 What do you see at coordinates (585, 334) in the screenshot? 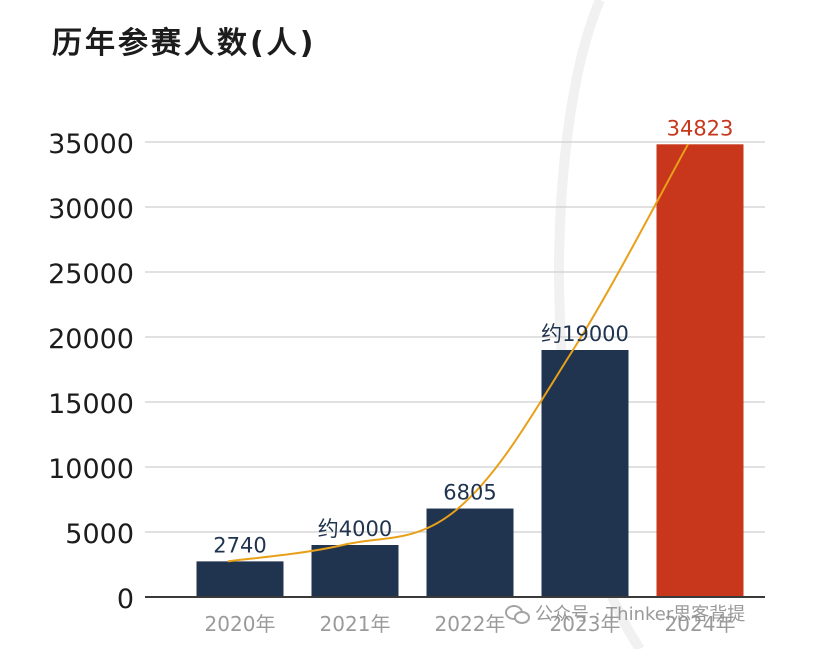
I see `data-label: 约19000` at bounding box center [585, 334].